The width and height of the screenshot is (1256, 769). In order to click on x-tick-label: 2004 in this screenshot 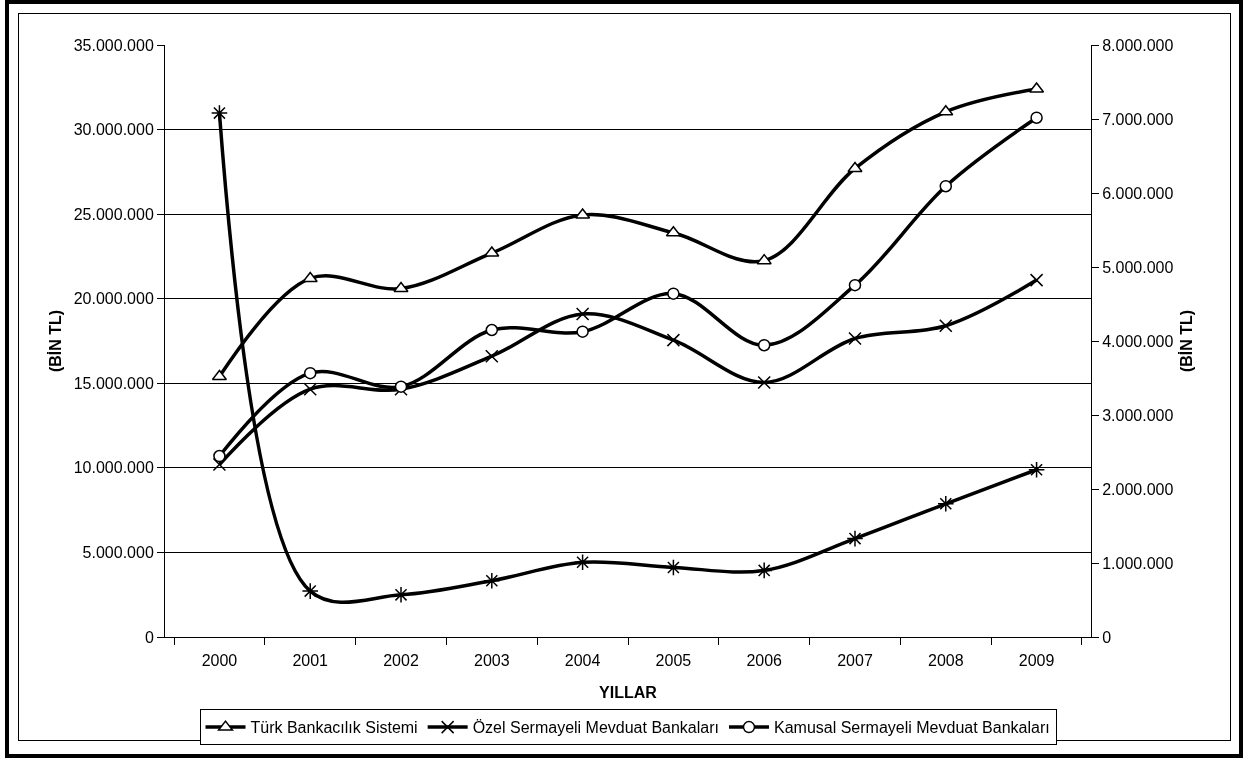, I will do `click(582, 661)`.